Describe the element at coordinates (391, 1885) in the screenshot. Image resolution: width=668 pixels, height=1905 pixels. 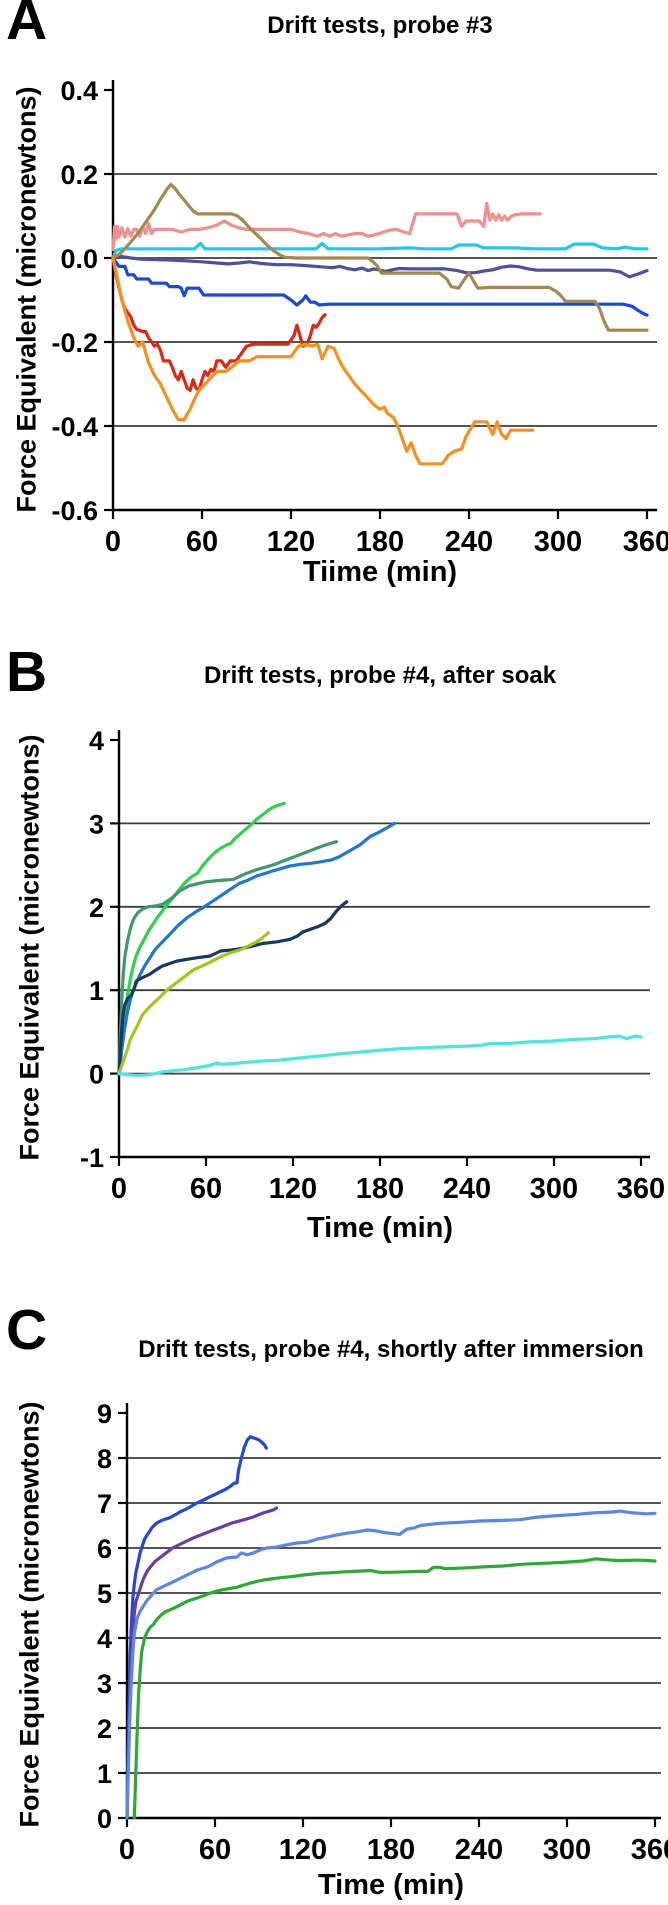
I see `panel-c-x-axis-title: Time (min)` at that location.